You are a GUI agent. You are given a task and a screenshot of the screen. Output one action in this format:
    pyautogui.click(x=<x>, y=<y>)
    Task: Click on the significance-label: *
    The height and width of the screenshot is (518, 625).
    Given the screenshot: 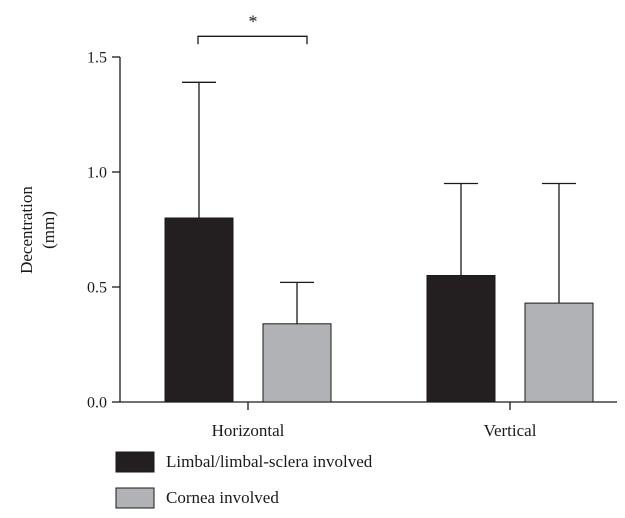 What is the action you would take?
    pyautogui.click(x=253, y=21)
    